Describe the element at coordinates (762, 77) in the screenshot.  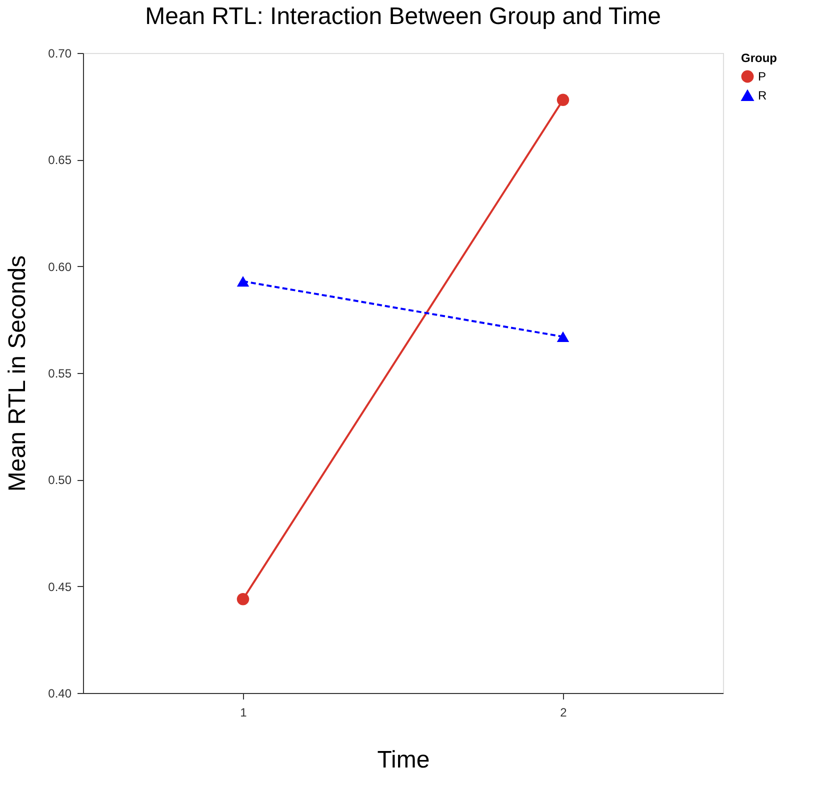
I see `legend-label: P` at that location.